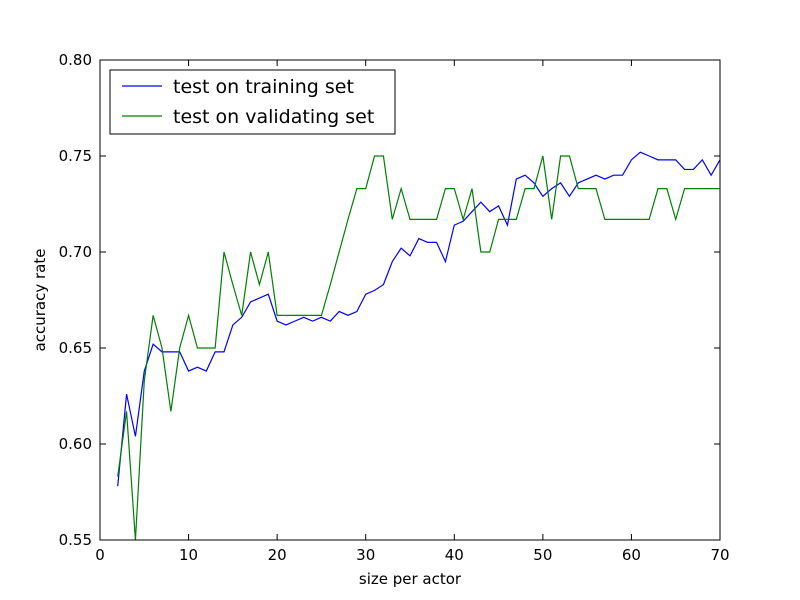 The image size is (800, 600). I want to click on x-tick-label: 10, so click(188, 555).